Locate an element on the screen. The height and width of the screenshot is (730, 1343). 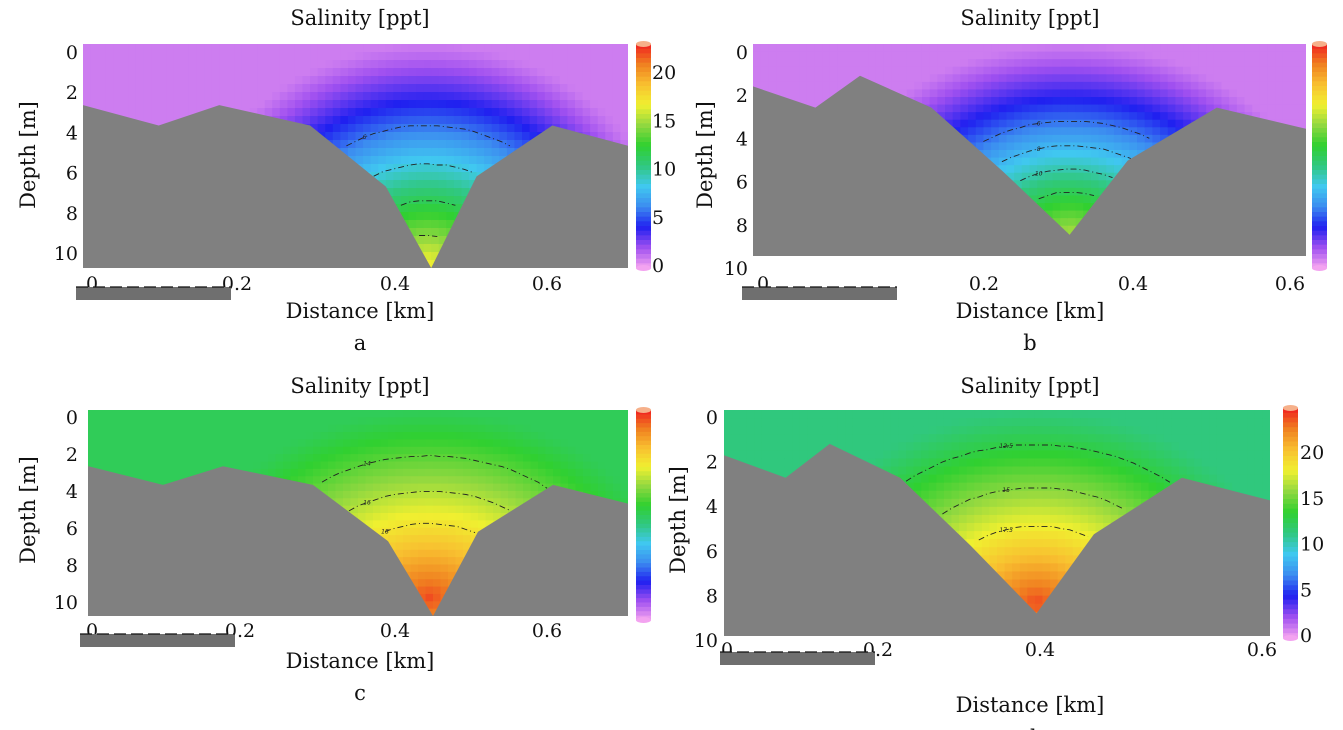
colorbar-tick-label: 5 is located at coordinates (658, 218).